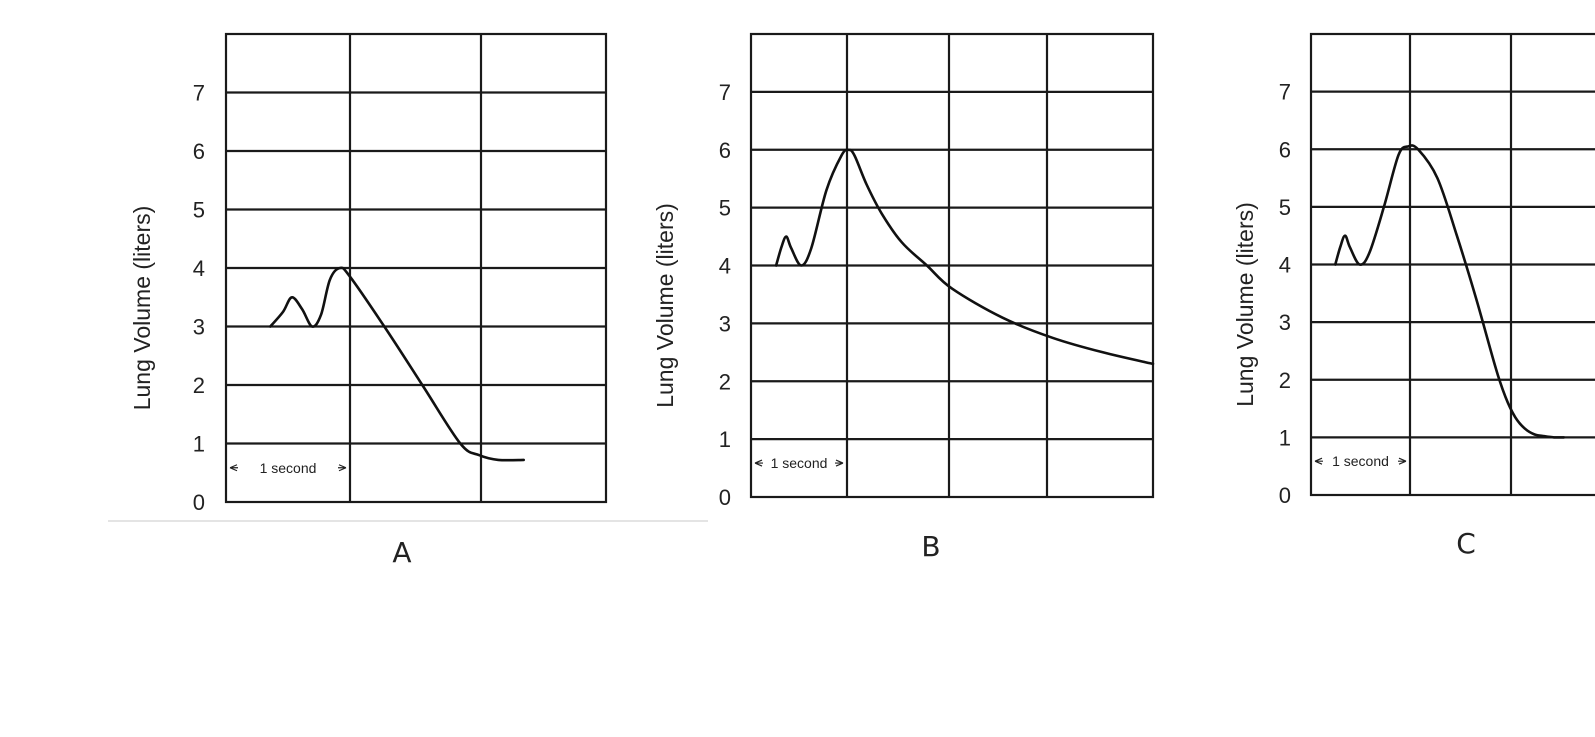  I want to click on panel-label: C, so click(1466, 543).